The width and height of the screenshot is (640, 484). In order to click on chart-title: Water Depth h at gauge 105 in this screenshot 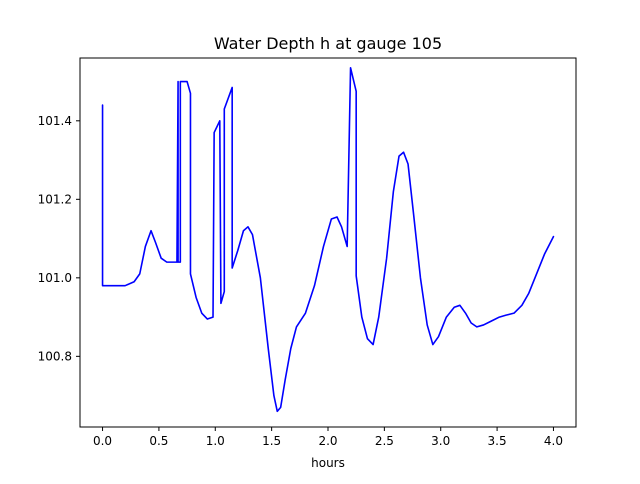, I will do `click(328, 43)`.